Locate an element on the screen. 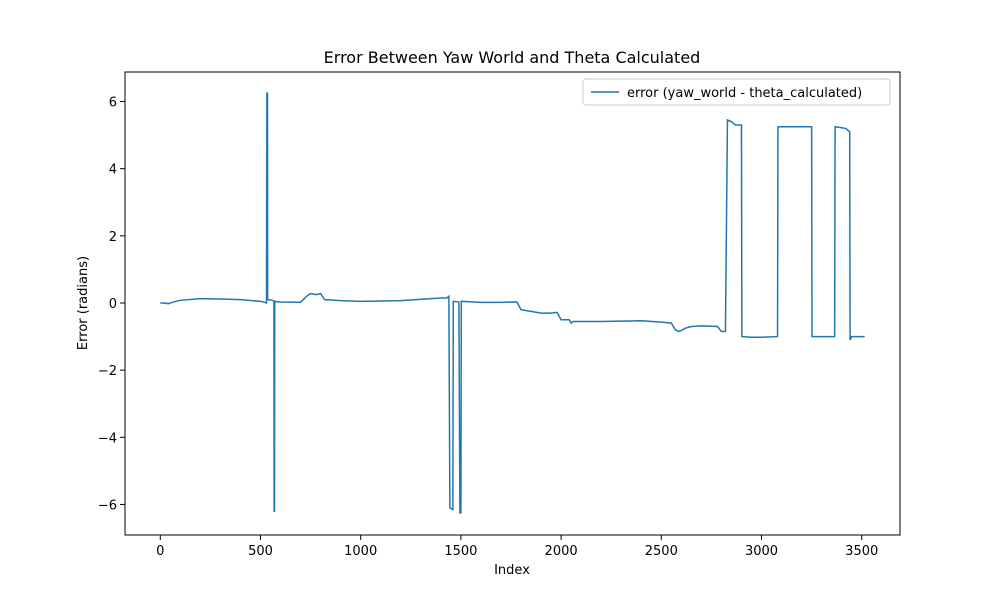 Image resolution: width=1000 pixels, height=604 pixels. y-axis-label: Error (radians) is located at coordinates (83, 303).